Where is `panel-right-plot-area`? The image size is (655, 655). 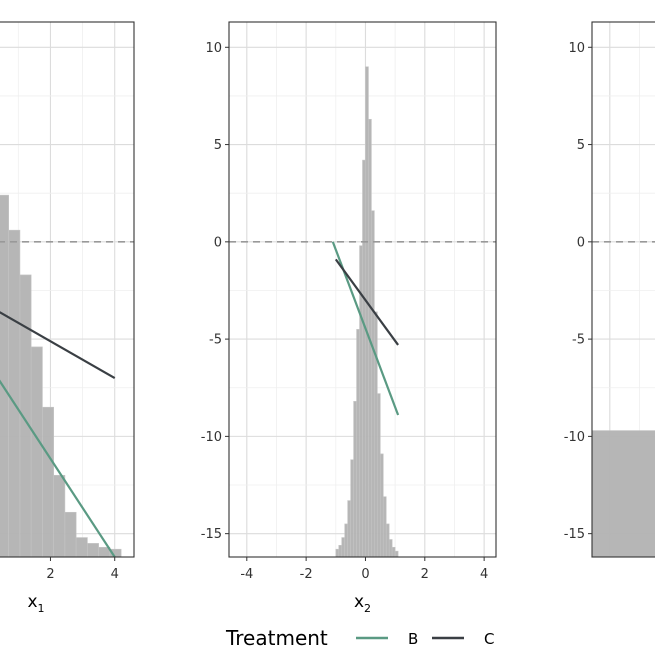
panel-right-plot-area is located at coordinates (623, 289).